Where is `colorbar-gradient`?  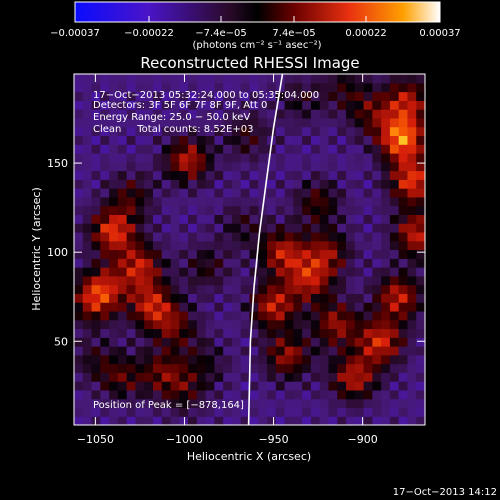 colorbar-gradient is located at coordinates (257, 12).